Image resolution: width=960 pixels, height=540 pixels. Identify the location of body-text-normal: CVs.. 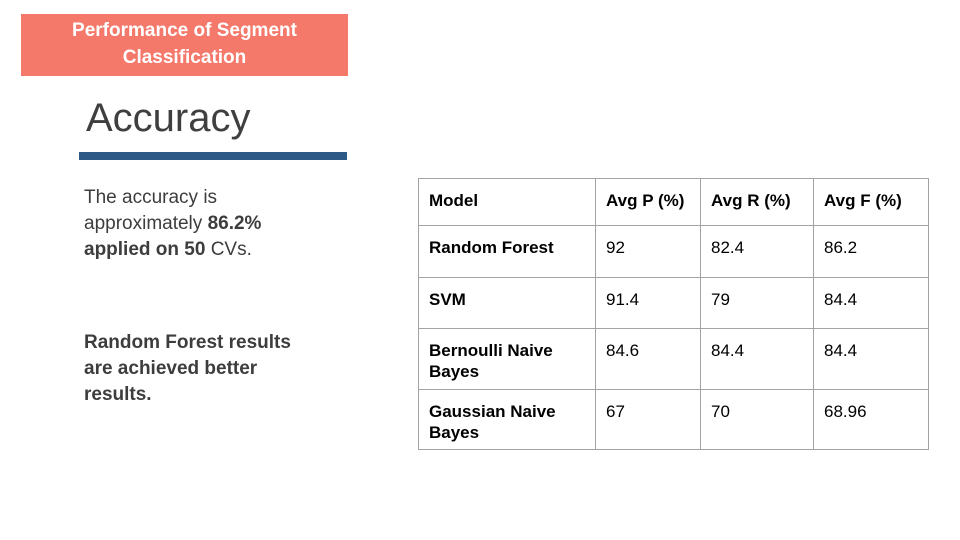
(228, 249).